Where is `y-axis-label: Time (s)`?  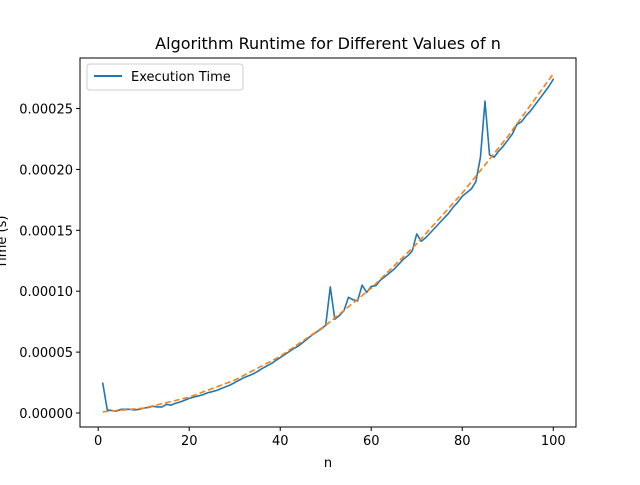
y-axis-label: Time (s) is located at coordinates (5, 243).